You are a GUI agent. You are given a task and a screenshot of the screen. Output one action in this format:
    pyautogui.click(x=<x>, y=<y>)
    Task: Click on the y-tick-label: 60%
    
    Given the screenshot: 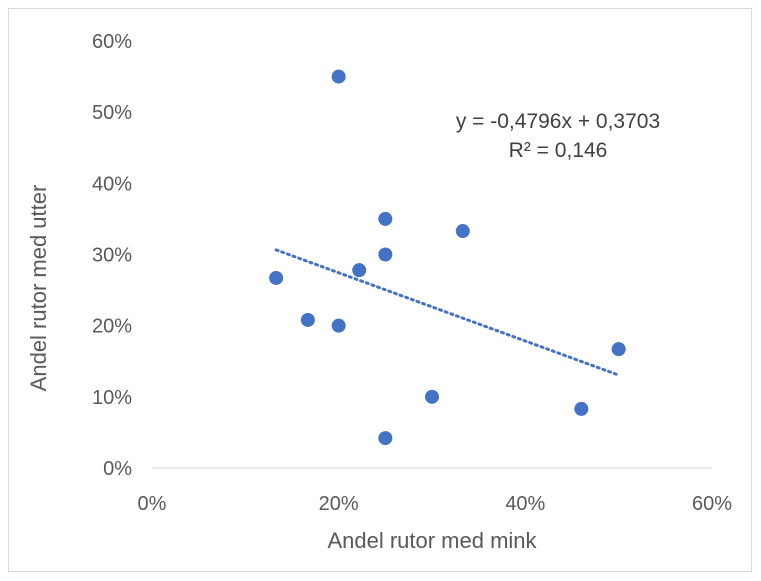 What is the action you would take?
    pyautogui.click(x=112, y=42)
    